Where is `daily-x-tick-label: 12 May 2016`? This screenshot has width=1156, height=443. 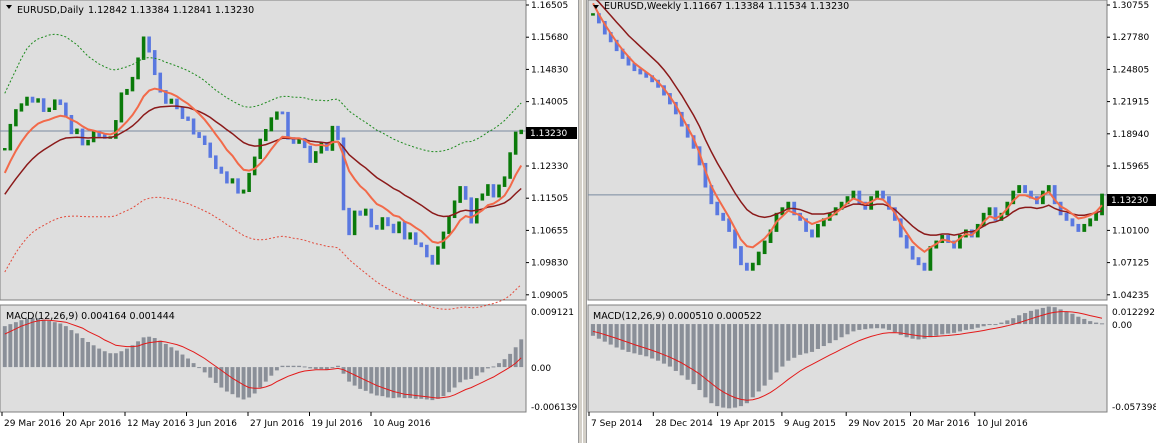 daily-x-tick-label: 12 May 2016 is located at coordinates (156, 424).